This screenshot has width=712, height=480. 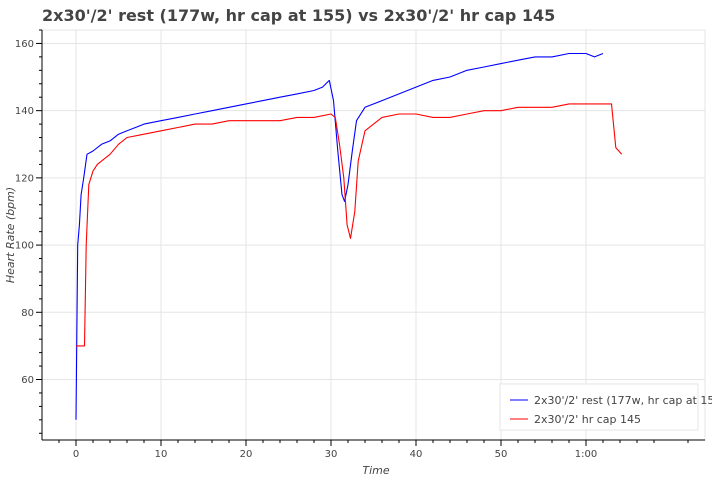 What do you see at coordinates (587, 419) in the screenshot?
I see `legend-label-1: 2x30'/2' hr cap 145` at bounding box center [587, 419].